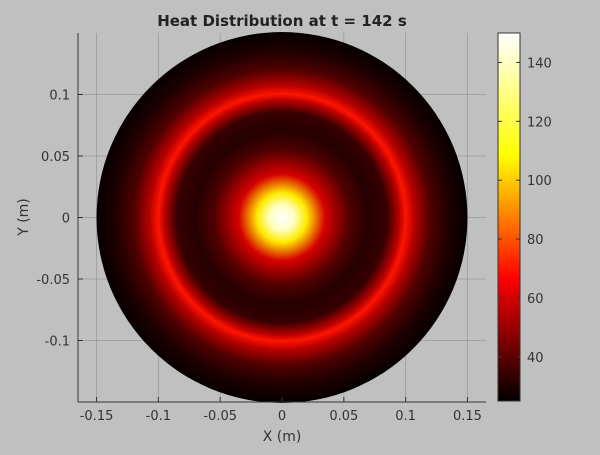 The width and height of the screenshot is (600, 455). I want to click on x-tick-label: 0, so click(282, 416).